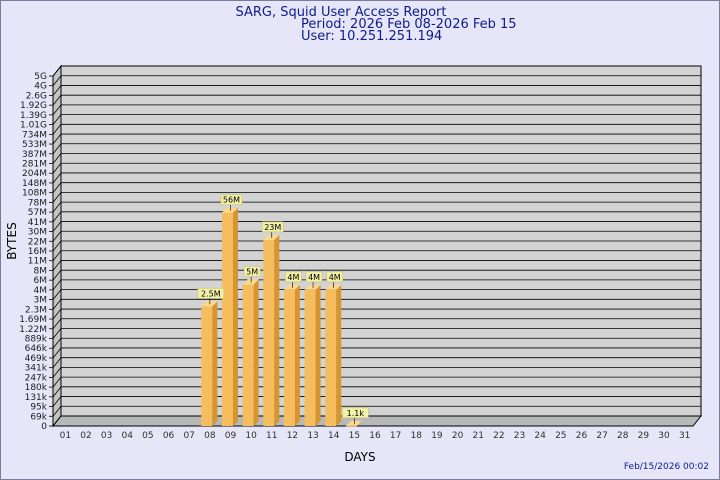 This screenshot has width=720, height=480. Describe the element at coordinates (36, 310) in the screenshot. I see `y-tick-label: 2.3M` at that location.